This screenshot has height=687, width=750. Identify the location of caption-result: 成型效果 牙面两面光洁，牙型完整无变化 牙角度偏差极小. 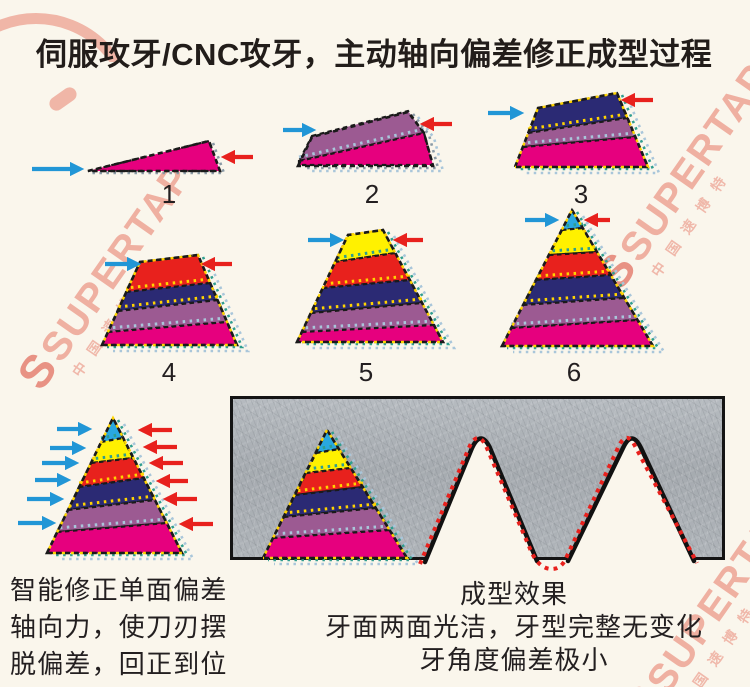
(514, 627).